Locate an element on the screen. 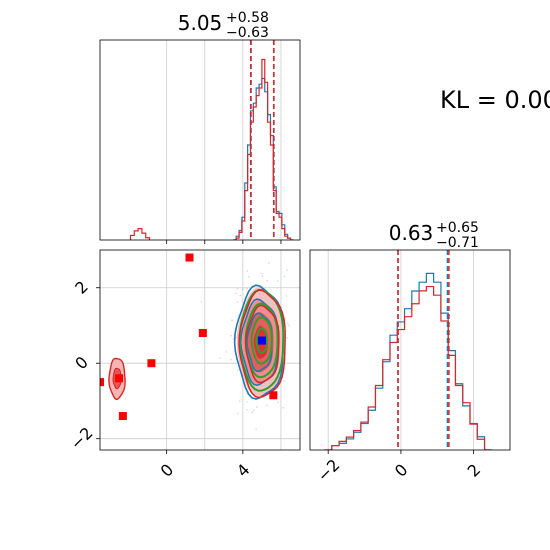  contour-green is located at coordinates (261, 340).